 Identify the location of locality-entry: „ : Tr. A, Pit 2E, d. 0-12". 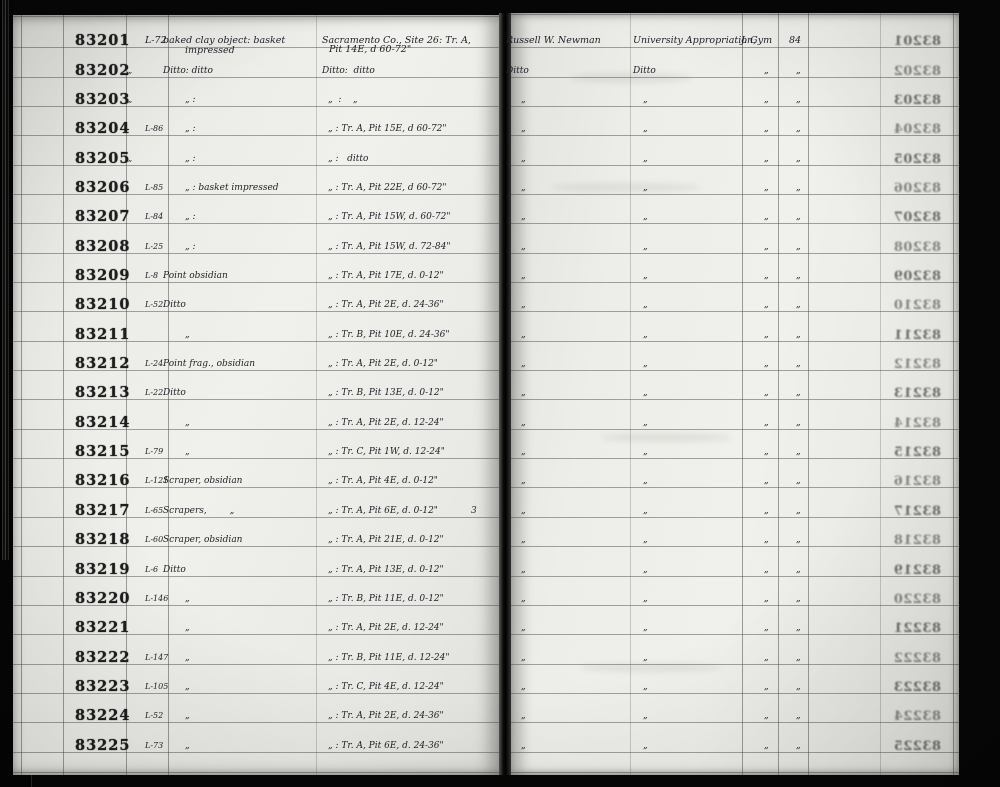
(383, 364).